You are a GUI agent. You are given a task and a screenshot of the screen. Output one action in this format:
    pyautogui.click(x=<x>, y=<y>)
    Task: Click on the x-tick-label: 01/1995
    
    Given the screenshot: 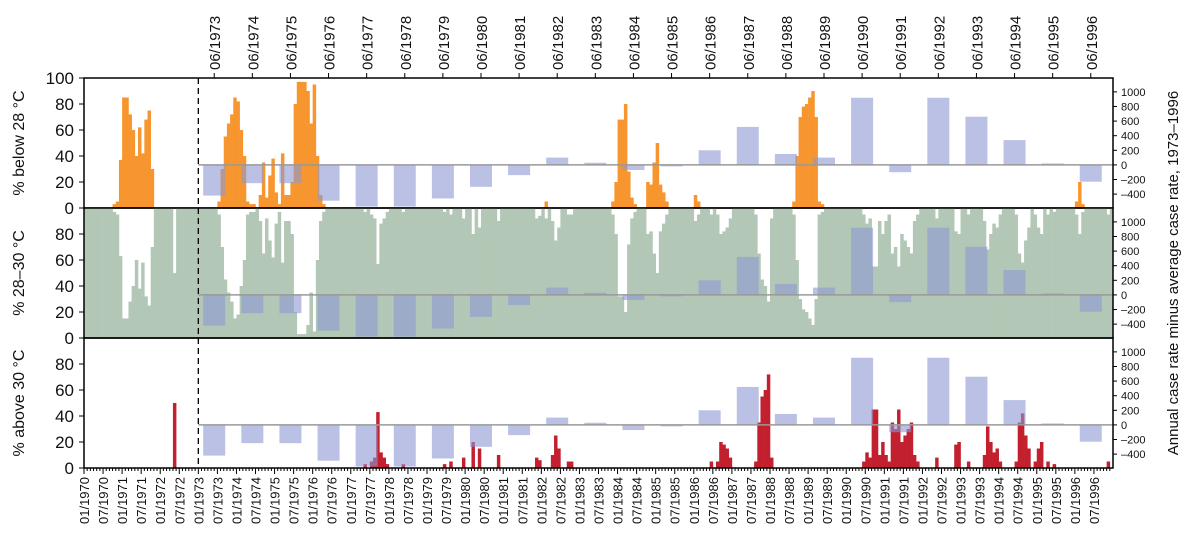 What is the action you would take?
    pyautogui.click(x=1037, y=500)
    